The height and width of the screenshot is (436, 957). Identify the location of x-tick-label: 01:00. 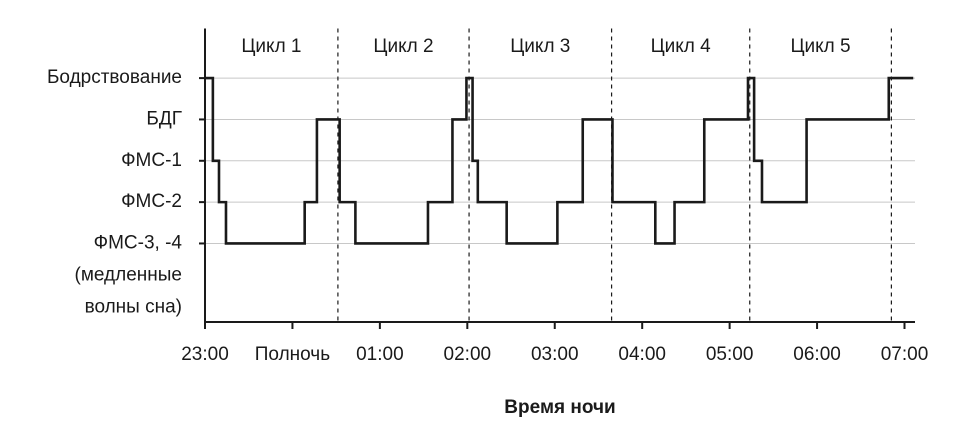
(380, 354).